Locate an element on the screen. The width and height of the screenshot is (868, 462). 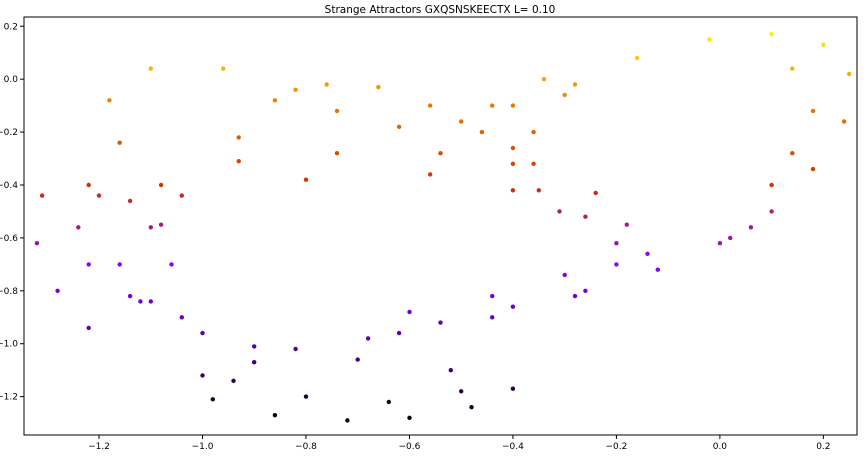
x-tick-label: −0.8 is located at coordinates (306, 447).